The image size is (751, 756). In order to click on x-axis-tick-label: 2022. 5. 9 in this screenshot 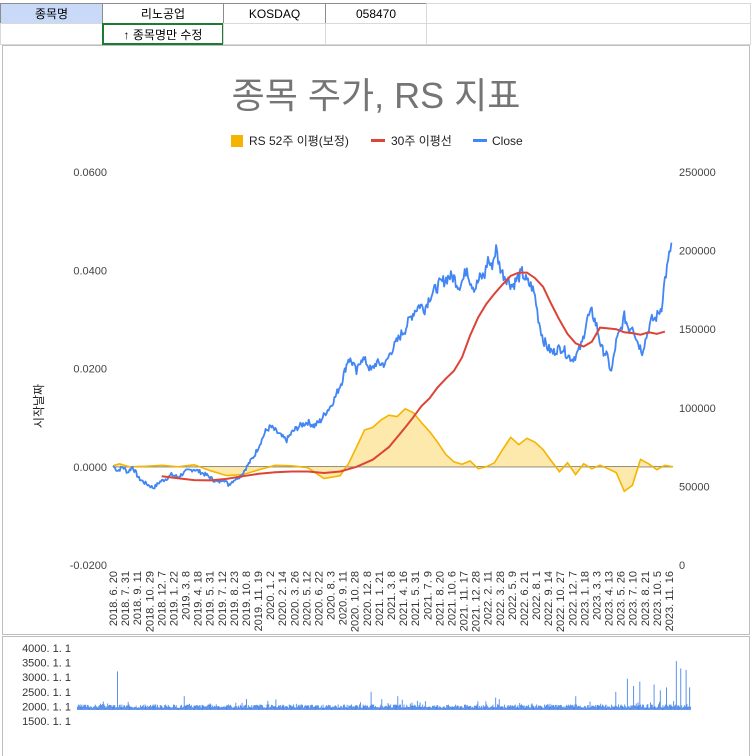, I will do `click(513, 595)`.